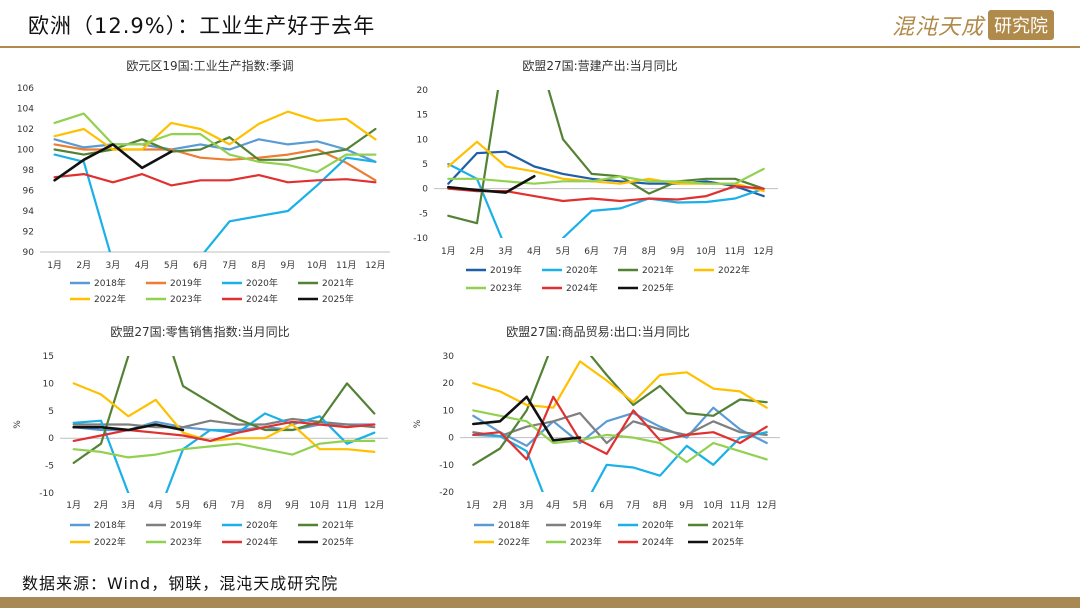 This screenshot has height=608, width=1080. Describe the element at coordinates (599, 66) in the screenshot. I see `chart-title: 欧盟27国:营建产出:当月同比` at that location.